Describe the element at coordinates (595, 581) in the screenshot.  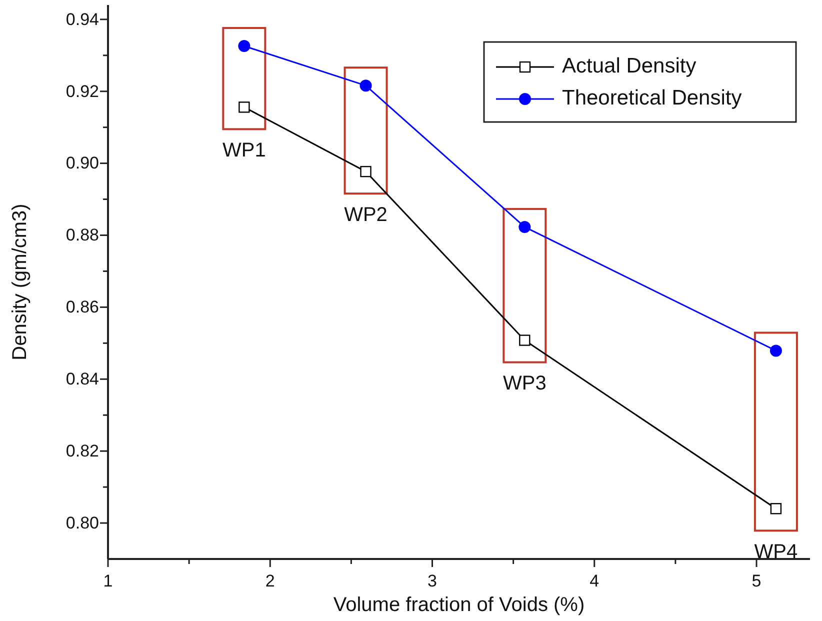
I see `x-tick-label: 4` at that location.